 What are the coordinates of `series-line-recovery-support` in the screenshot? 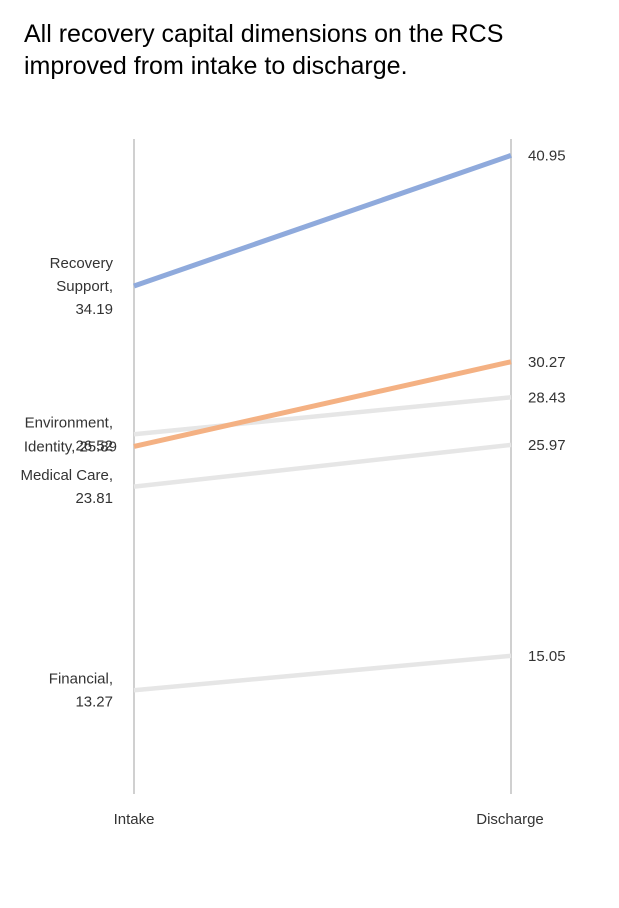 It's located at (322, 221).